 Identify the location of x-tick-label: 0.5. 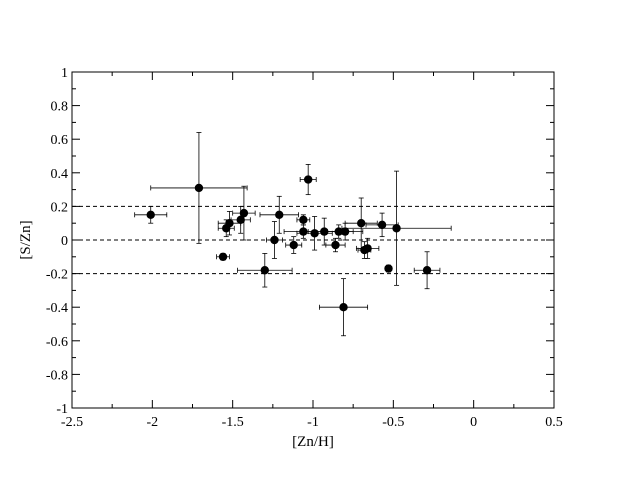
(554, 422).